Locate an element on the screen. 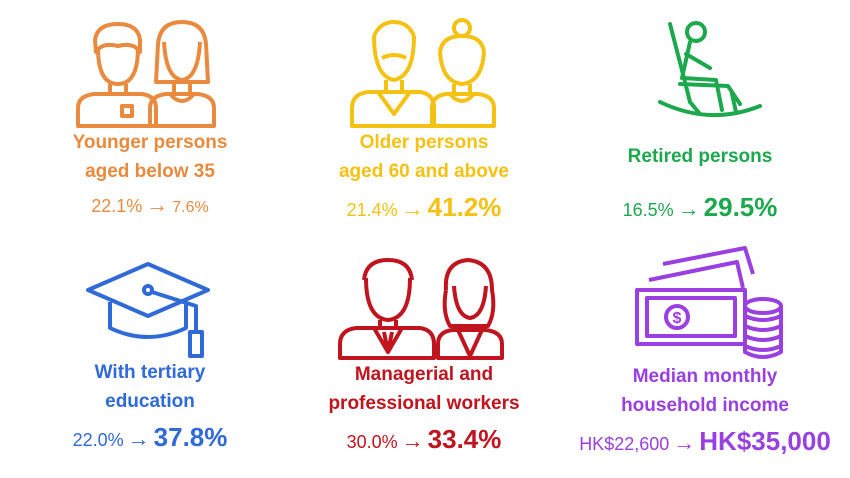  graduation-cap-icon is located at coordinates (148, 310).